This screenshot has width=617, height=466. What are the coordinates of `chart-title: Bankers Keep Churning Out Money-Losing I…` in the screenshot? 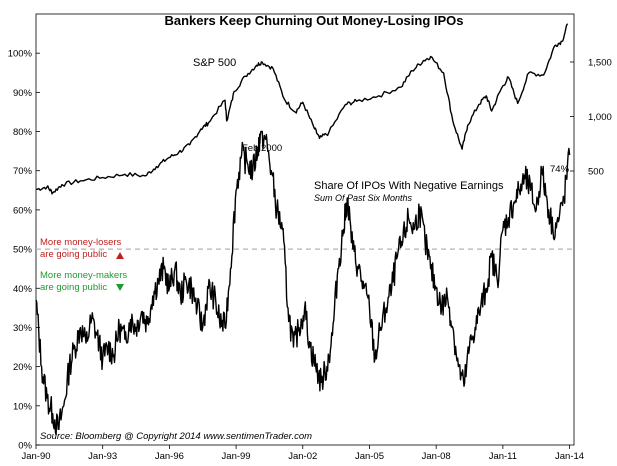 It's located at (313, 20).